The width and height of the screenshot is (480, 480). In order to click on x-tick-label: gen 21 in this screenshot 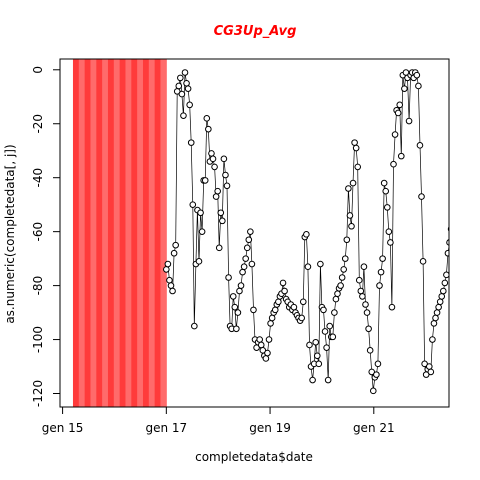, I will do `click(374, 428)`.